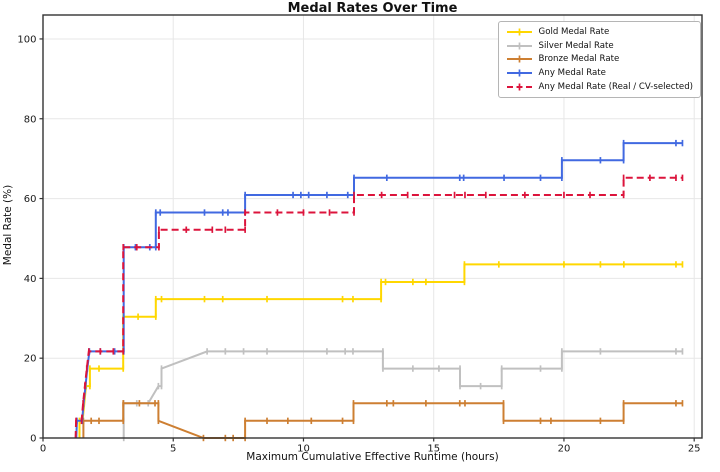 The height and width of the screenshot is (472, 720). What do you see at coordinates (30, 279) in the screenshot?
I see `y-tick-label: 40` at bounding box center [30, 279].